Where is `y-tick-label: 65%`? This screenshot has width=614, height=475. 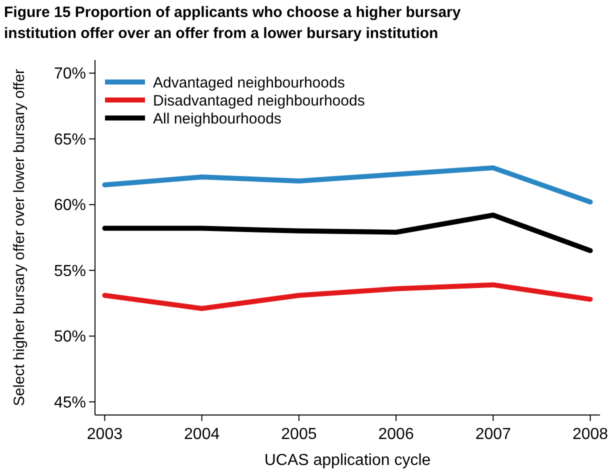
y-tick-label: 65% is located at coordinates (70, 139).